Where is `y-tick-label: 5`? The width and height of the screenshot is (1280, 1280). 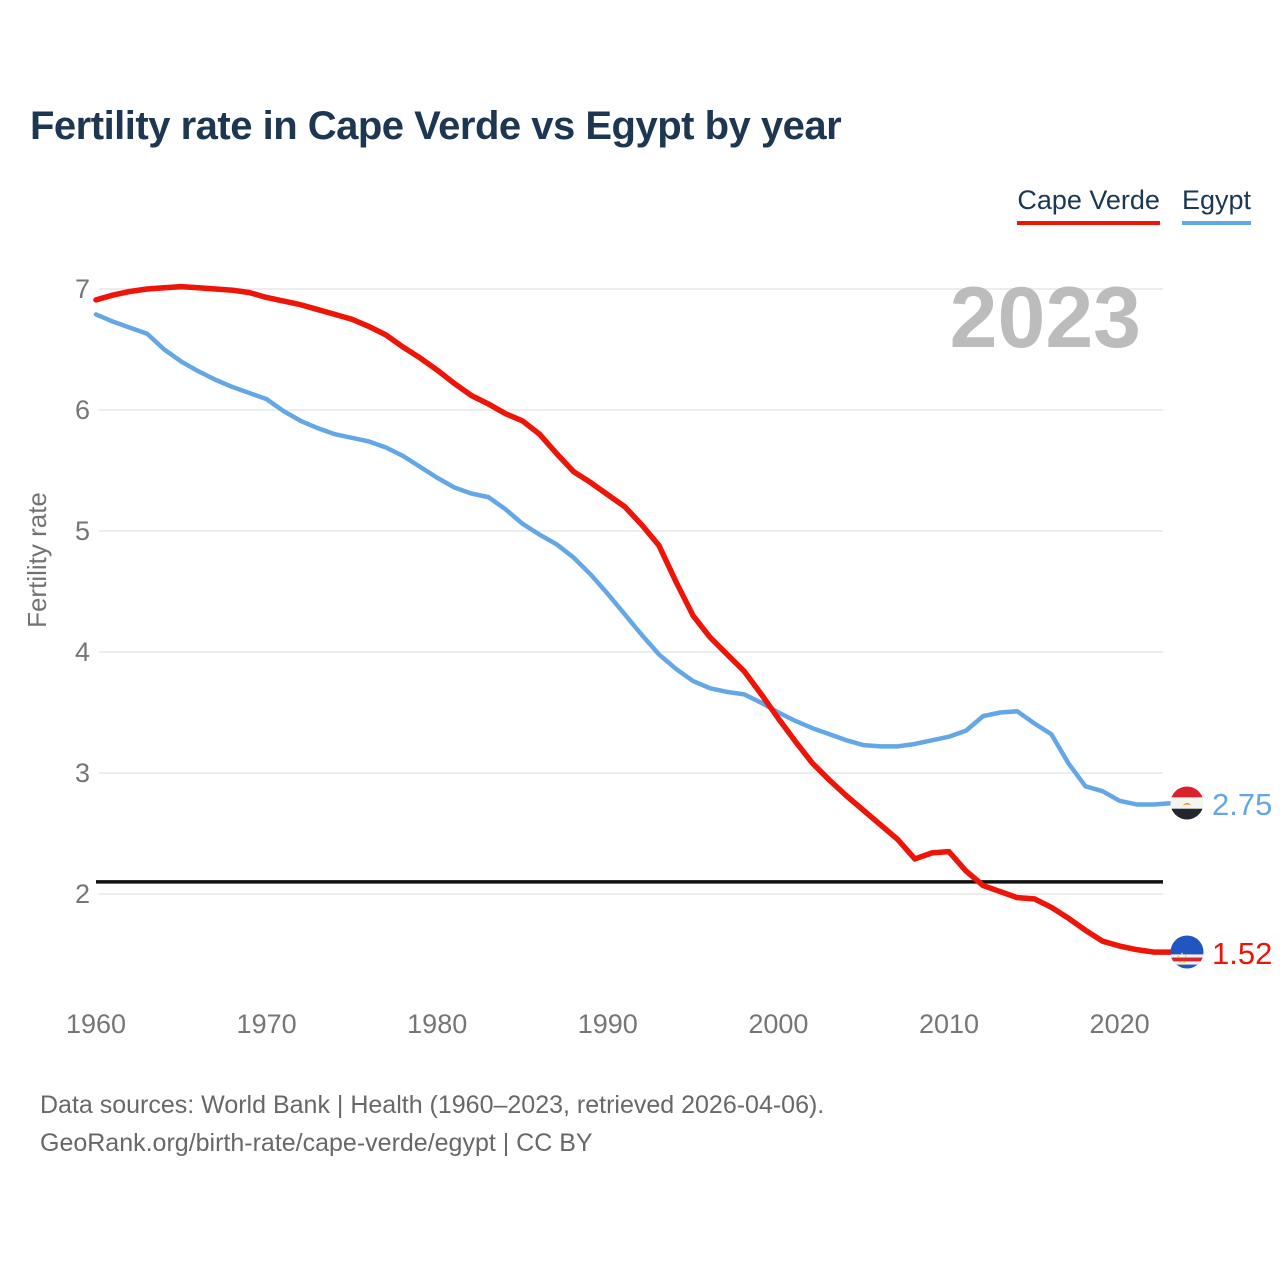
y-tick-label: 5 is located at coordinates (82, 531).